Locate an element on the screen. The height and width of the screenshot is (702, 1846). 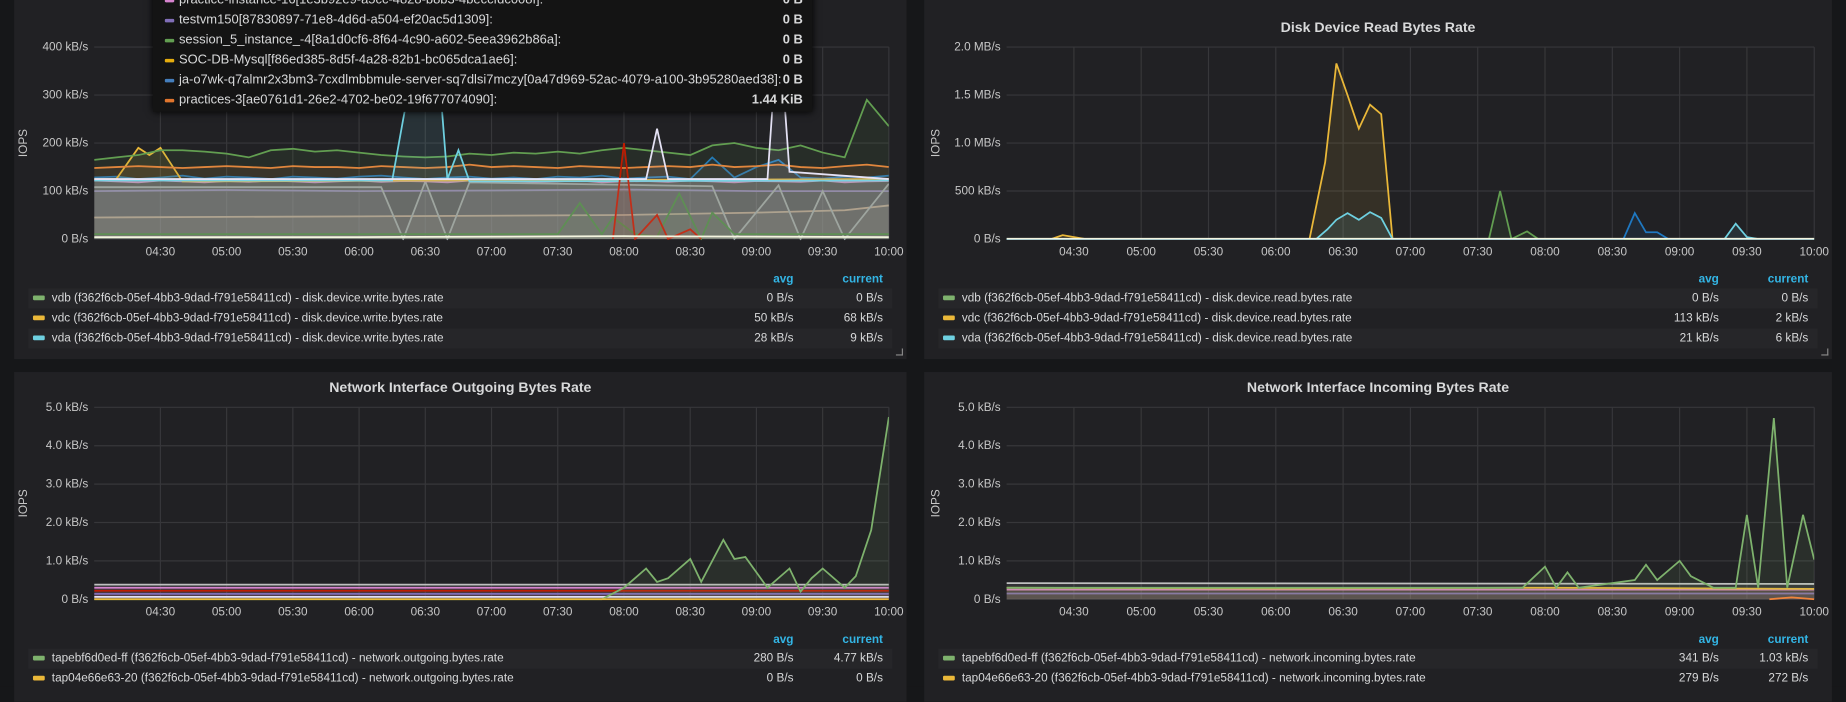
x-tick-label: 07:30 is located at coordinates (558, 612).